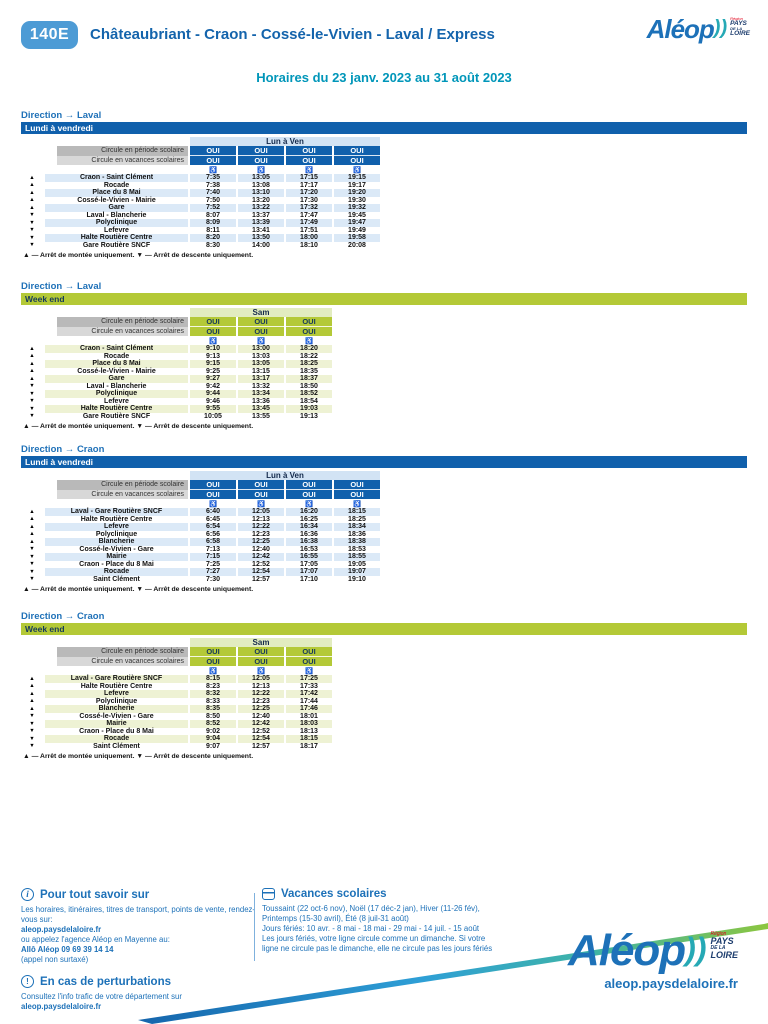  What do you see at coordinates (116, 527) in the screenshot?
I see `stop-name: Lefevre` at bounding box center [116, 527].